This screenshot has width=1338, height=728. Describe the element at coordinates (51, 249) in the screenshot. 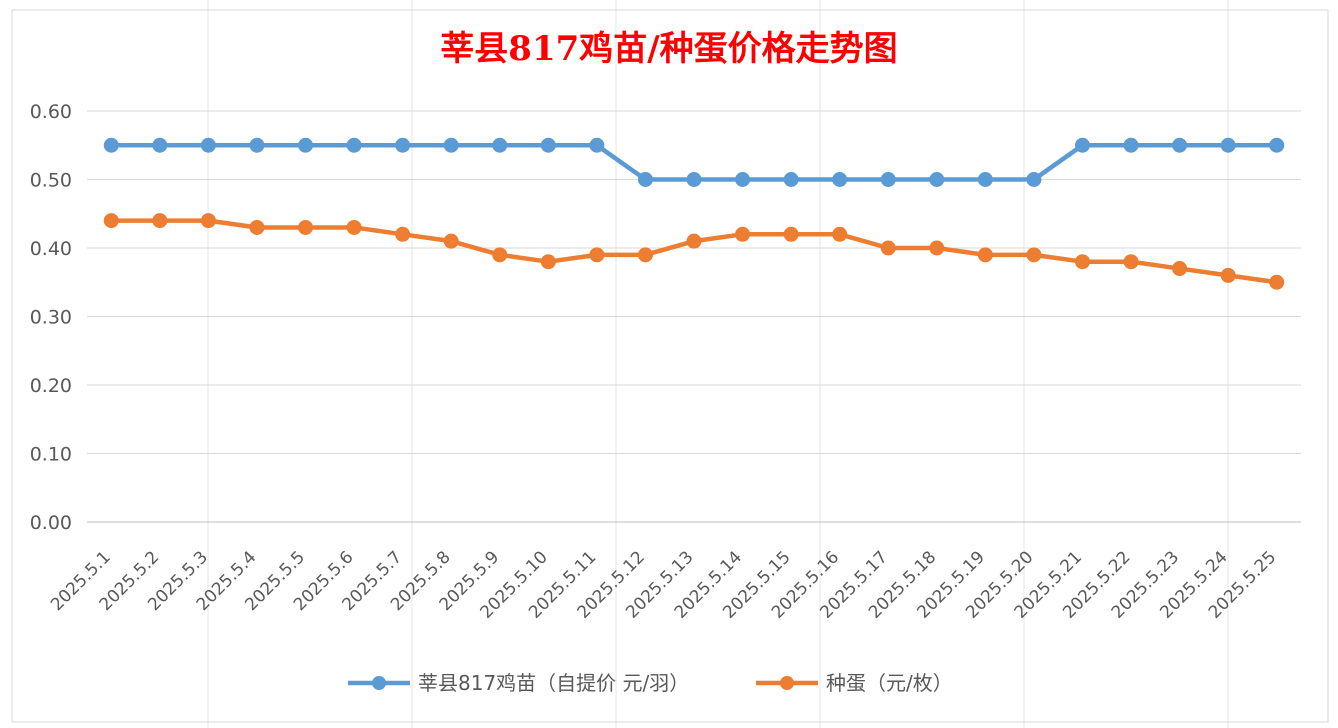

I see `y-tick-label: 0.40` at that location.